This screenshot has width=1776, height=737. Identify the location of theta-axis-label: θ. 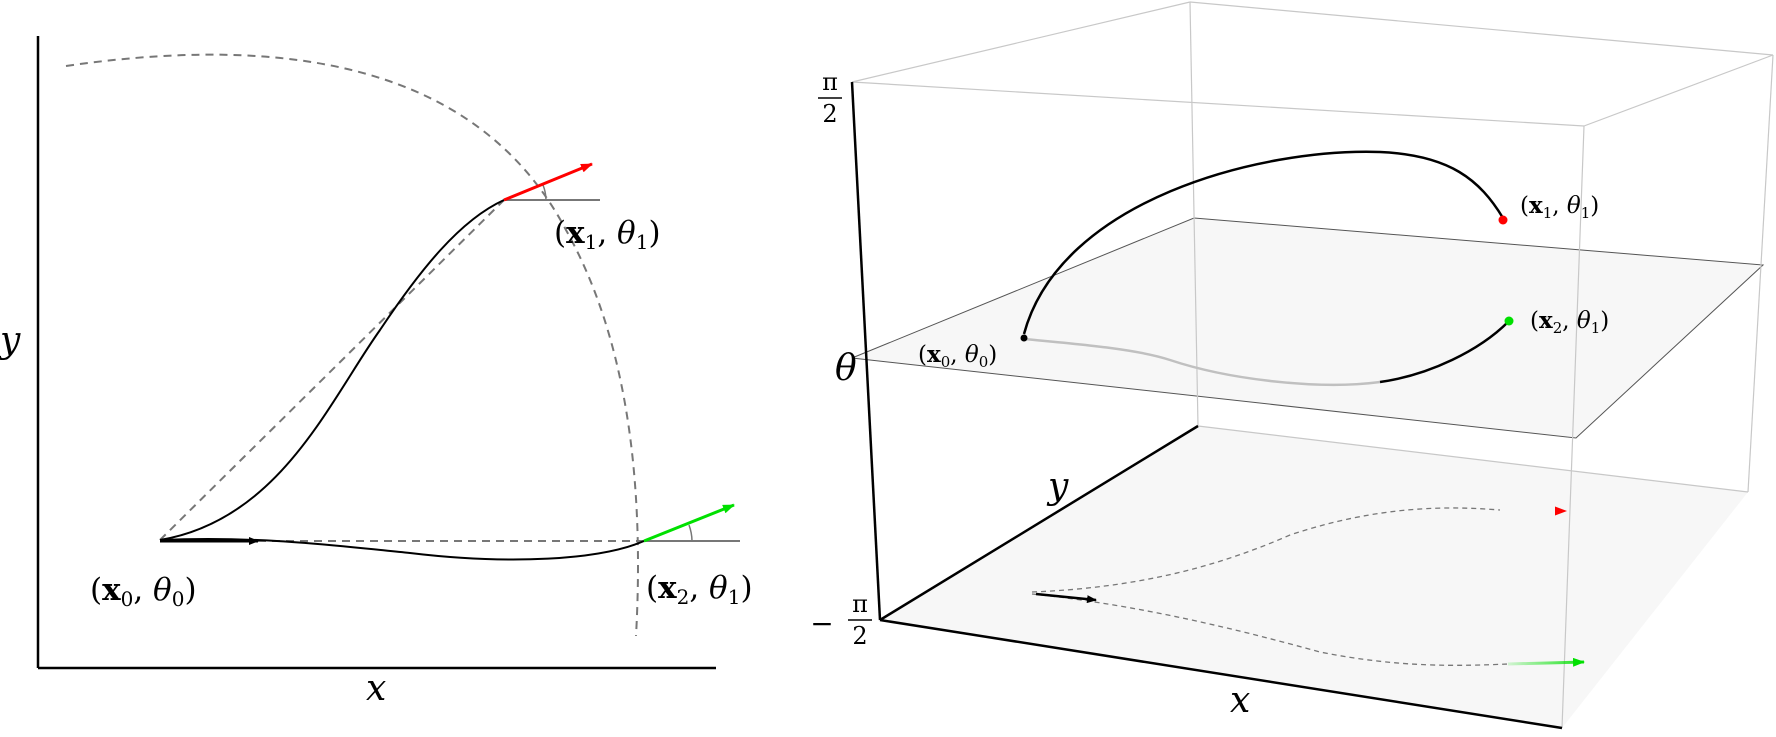
(846, 368).